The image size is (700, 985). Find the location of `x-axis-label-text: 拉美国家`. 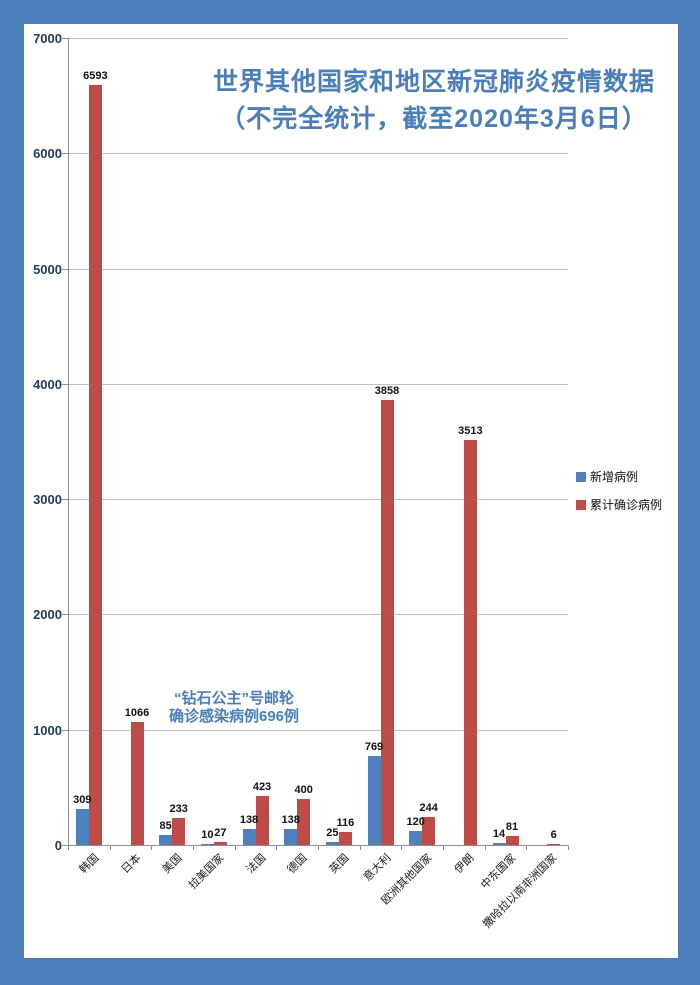

x-axis-label-text: 拉美国家 is located at coordinates (206, 872).